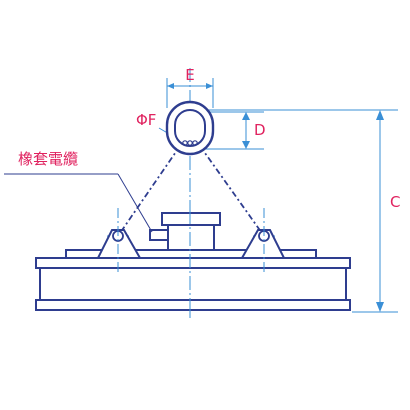 The width and height of the screenshot is (410, 410). Describe the element at coordinates (191, 239) in the screenshot. I see `terminal-box` at that location.